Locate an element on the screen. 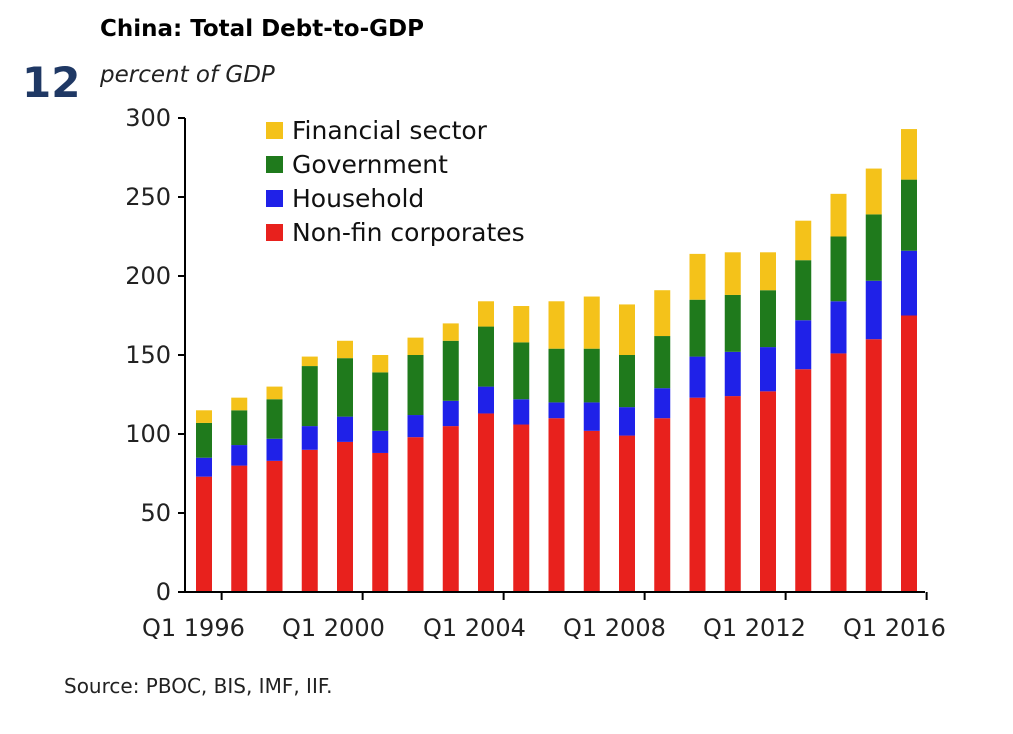  bar-non-fin-corporates-2004 is located at coordinates (521, 508).